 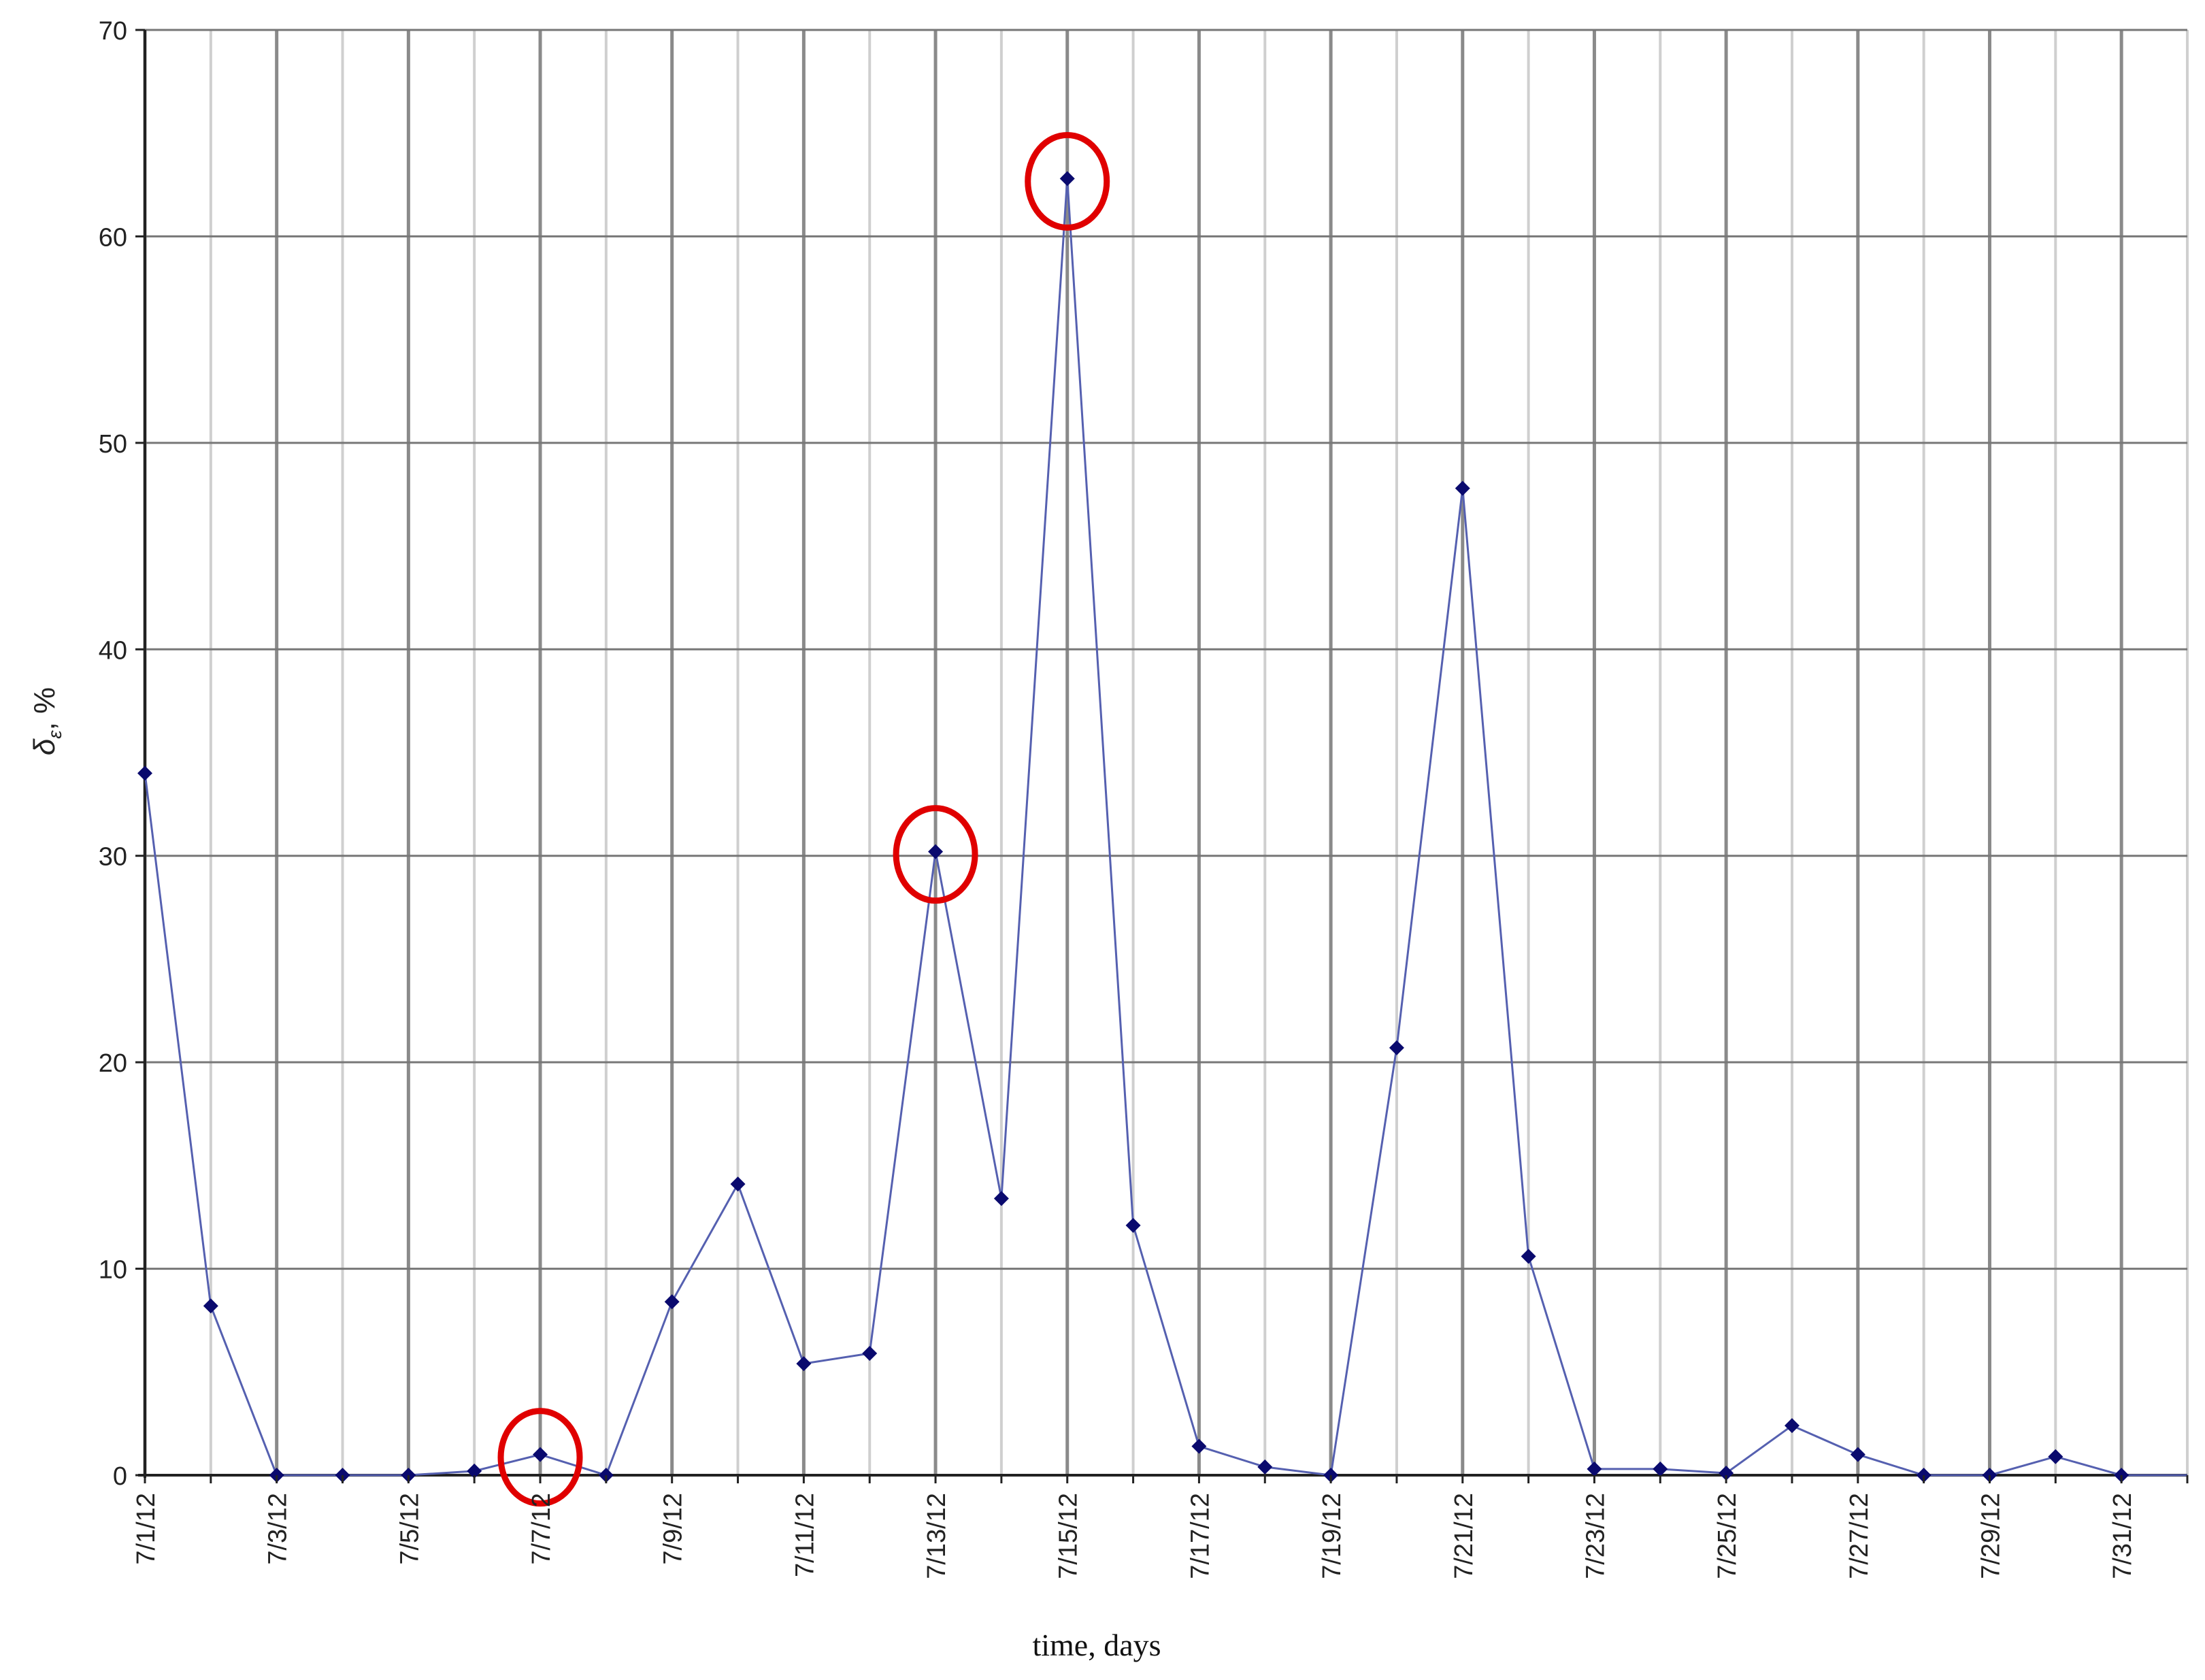 I want to click on x-tick-label: 7/9/12, so click(x=674, y=1529).